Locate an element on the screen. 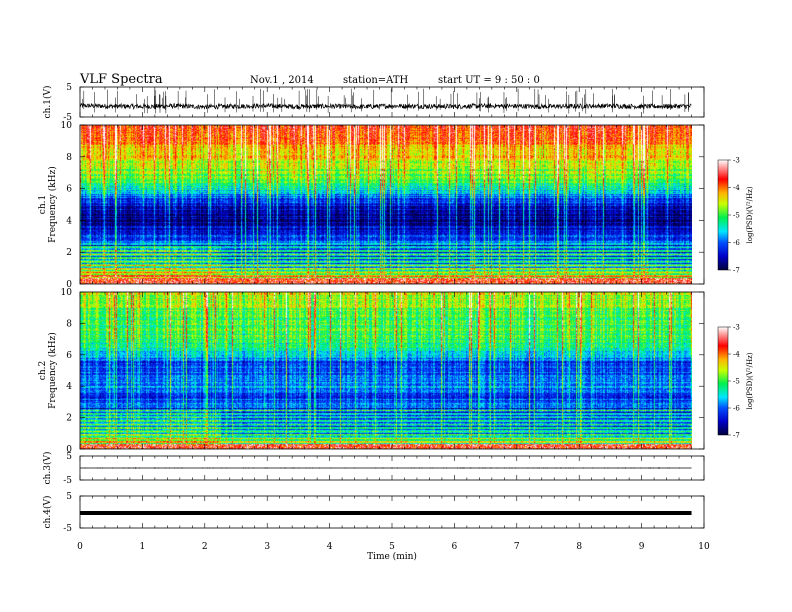 The image size is (792, 612). x-tick-label: 8 is located at coordinates (579, 547).